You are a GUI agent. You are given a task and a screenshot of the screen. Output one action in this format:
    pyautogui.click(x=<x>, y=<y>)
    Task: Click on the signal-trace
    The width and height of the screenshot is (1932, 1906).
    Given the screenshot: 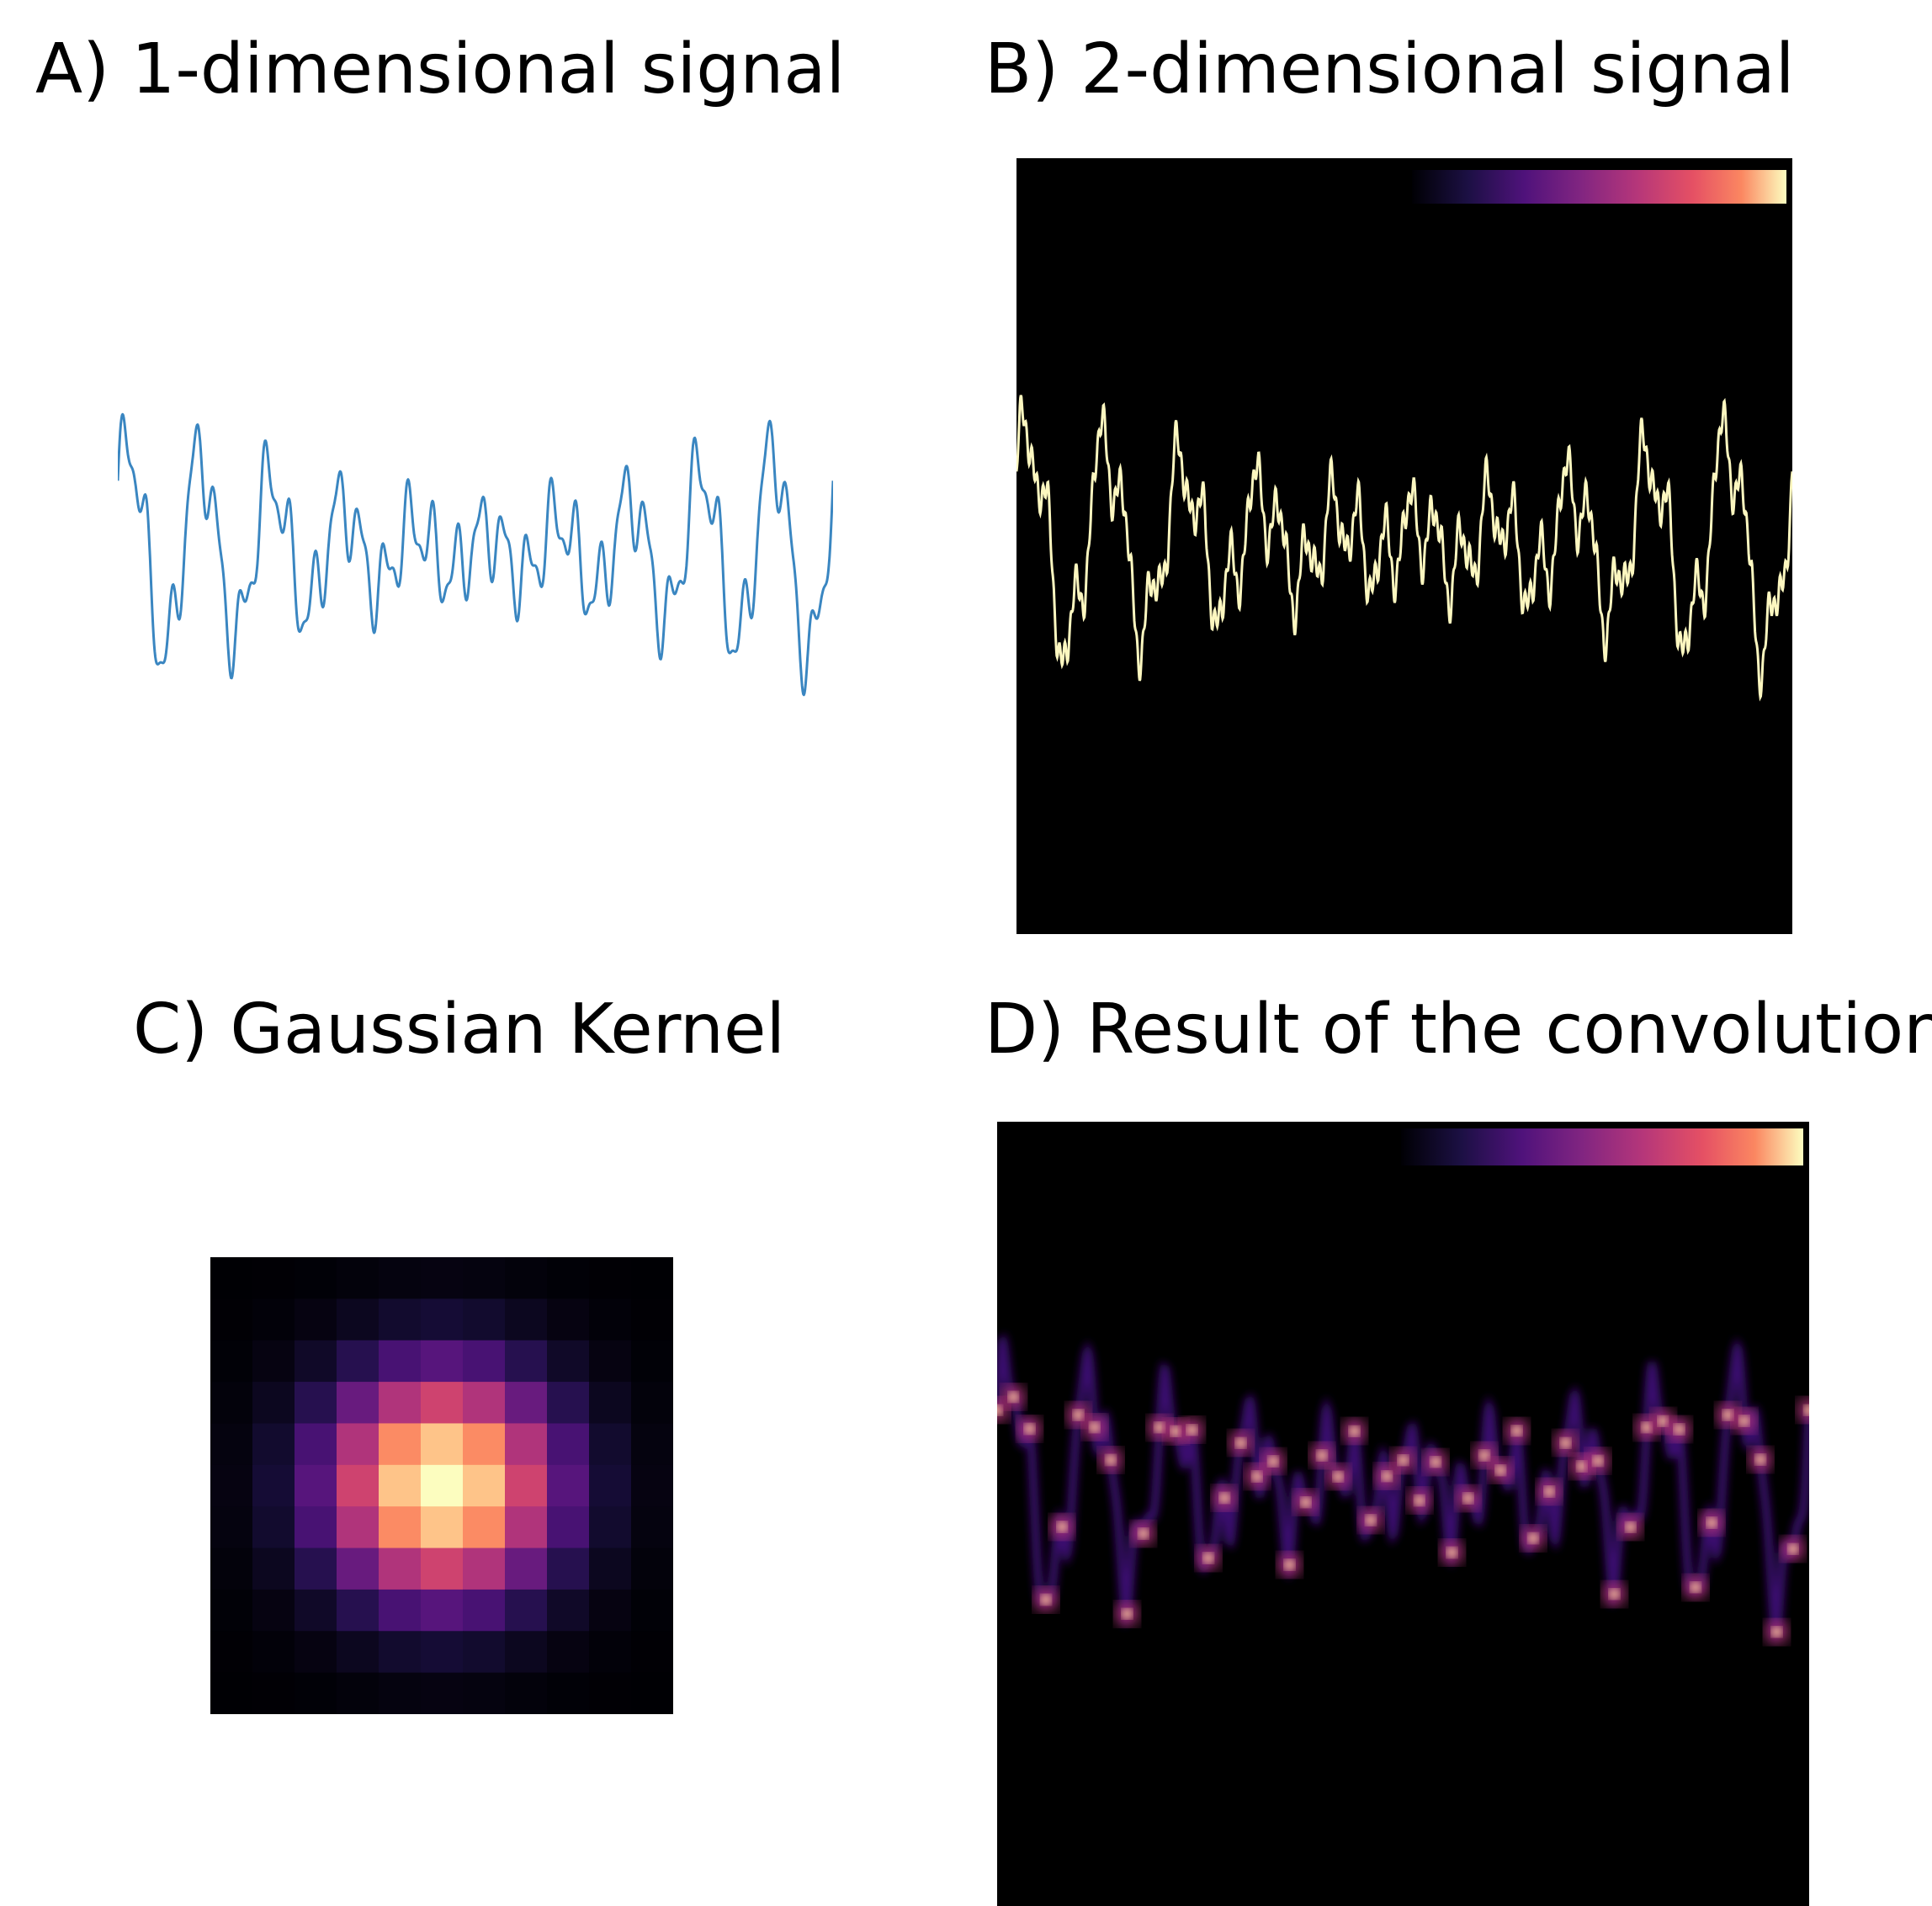 What is the action you would take?
    pyautogui.click(x=1404, y=547)
    